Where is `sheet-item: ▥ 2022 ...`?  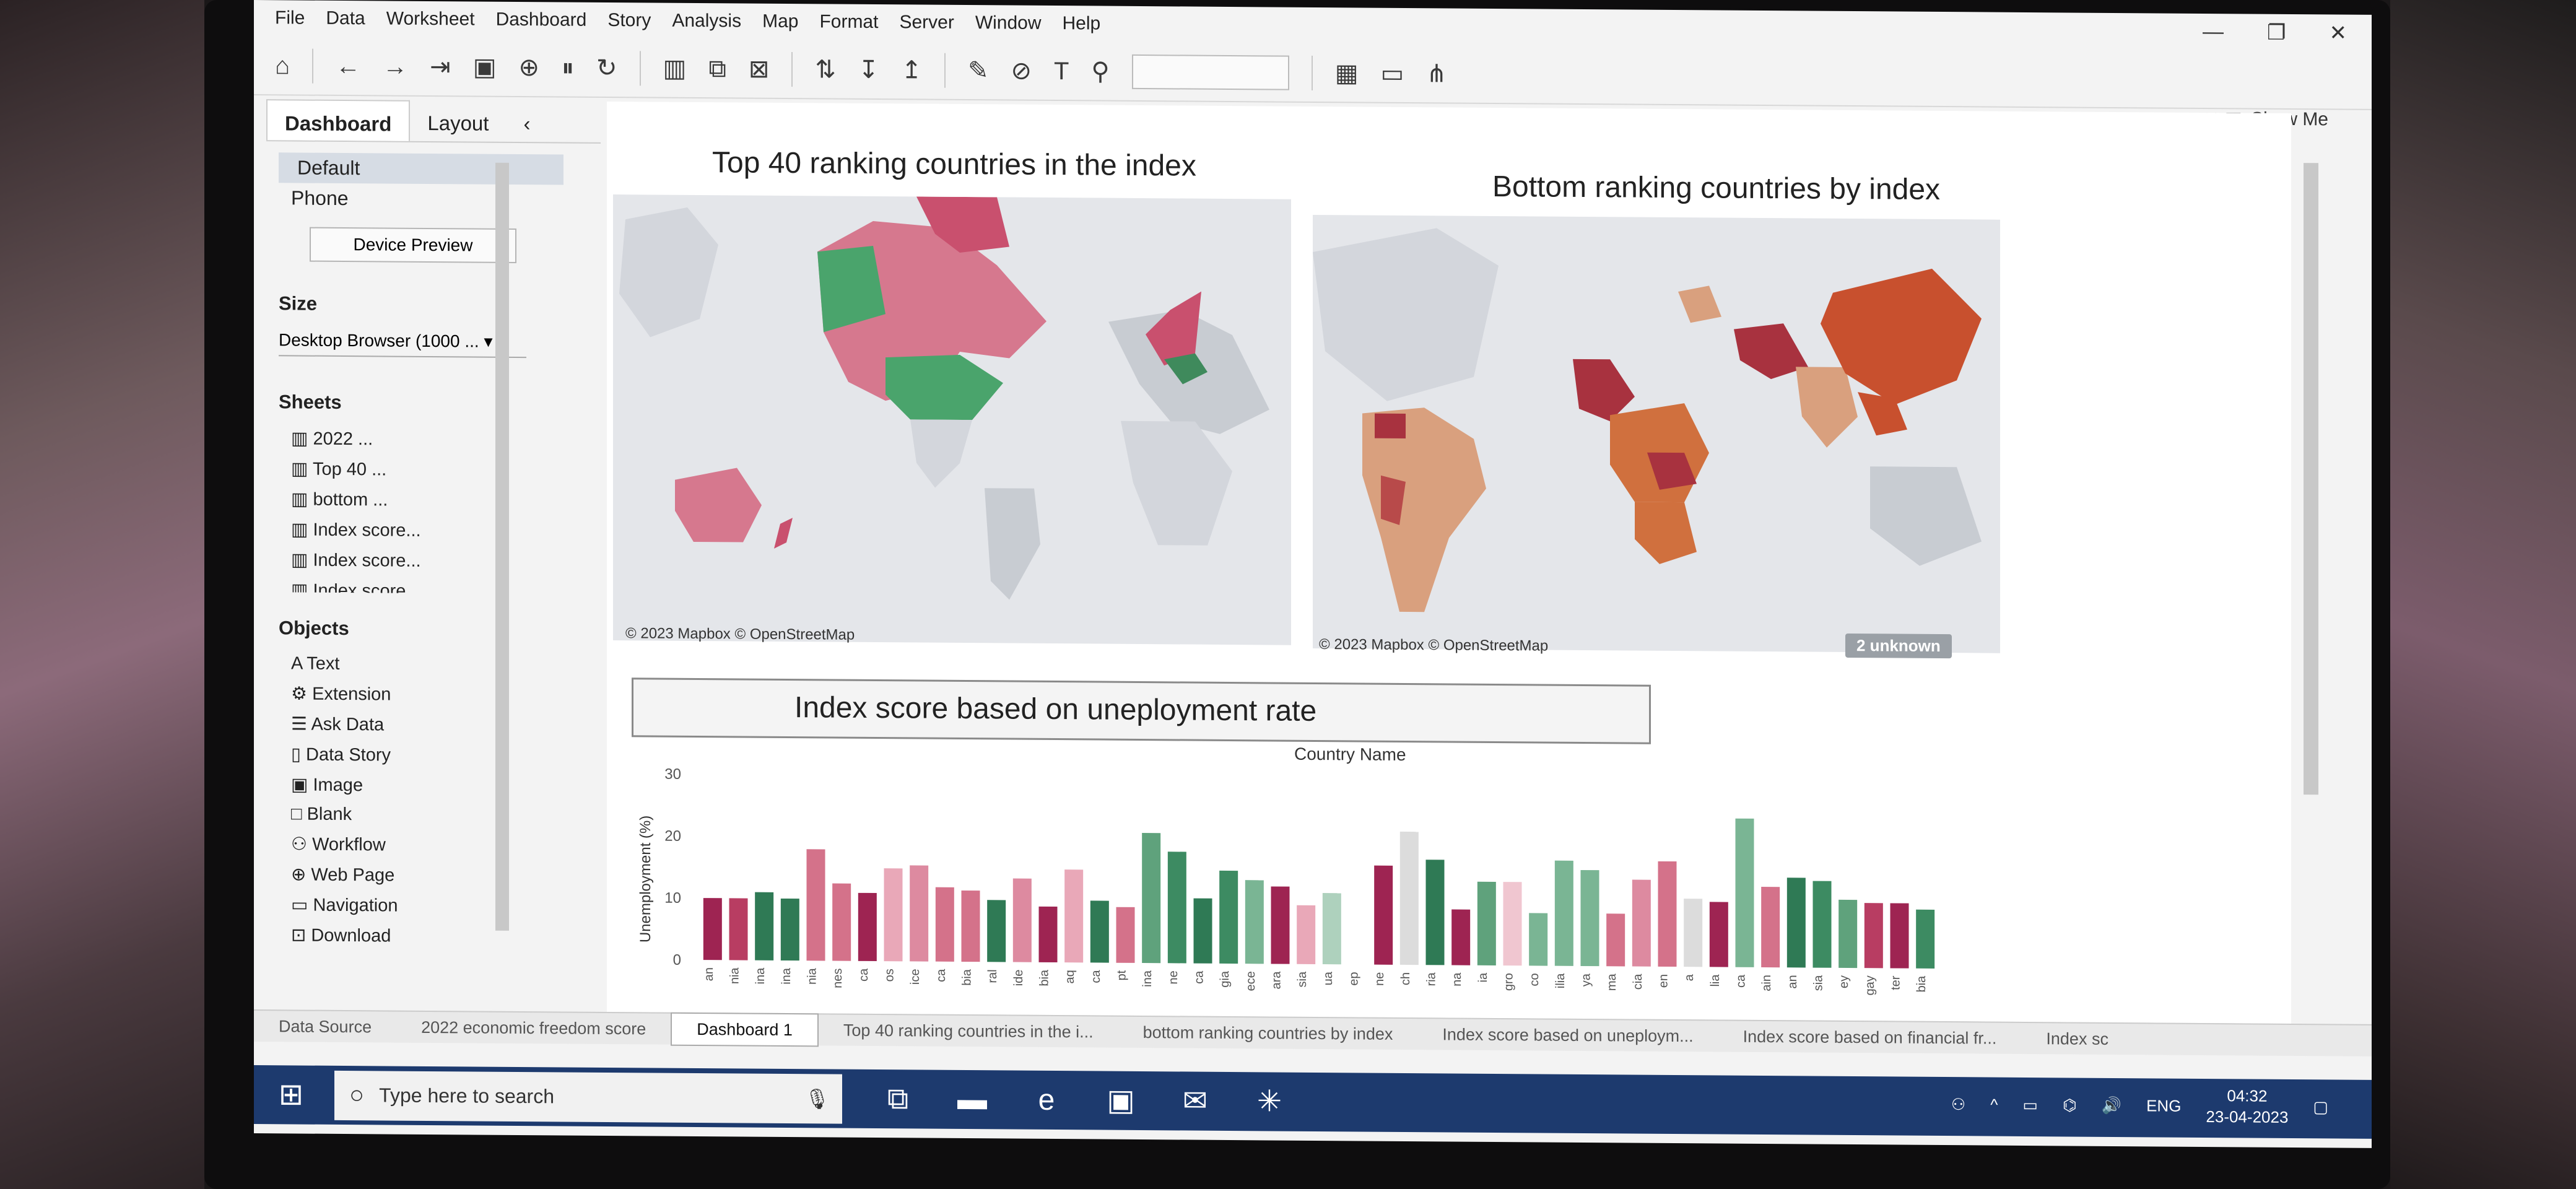
sheet-item: ▥ 2022 ... is located at coordinates (433, 439).